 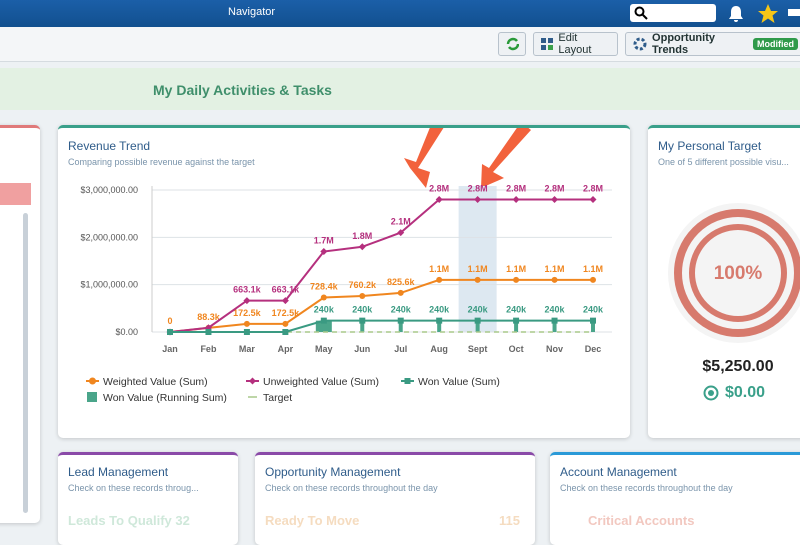 I want to click on x-tick-label: Oct, so click(x=516, y=349).